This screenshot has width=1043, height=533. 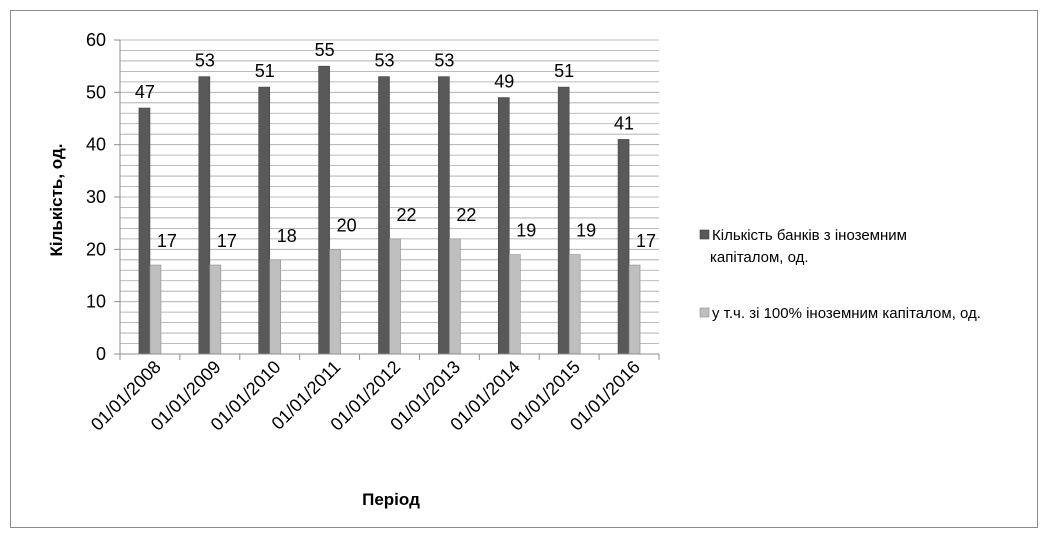 What do you see at coordinates (101, 354) in the screenshot?
I see `y-tick-label: 0` at bounding box center [101, 354].